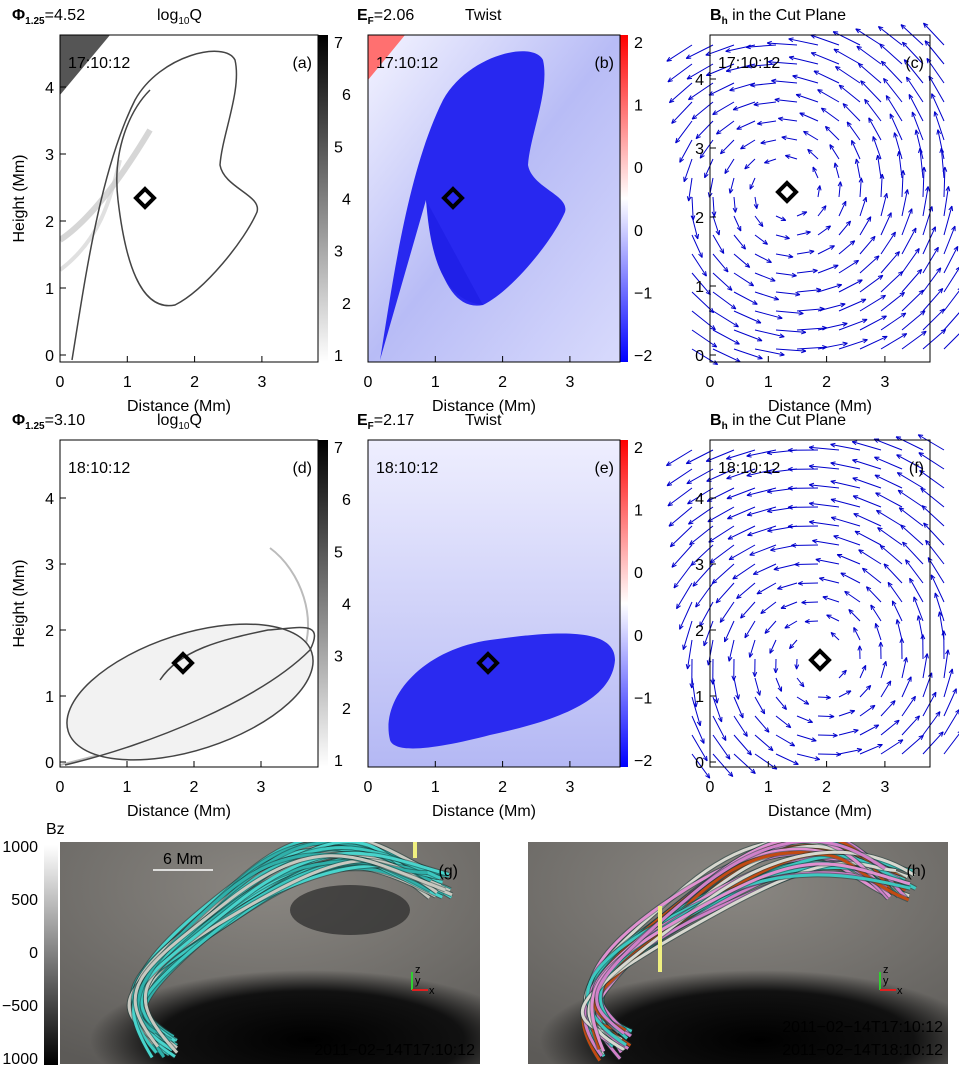  I want to click on x-tick-label: 3, so click(261, 382).